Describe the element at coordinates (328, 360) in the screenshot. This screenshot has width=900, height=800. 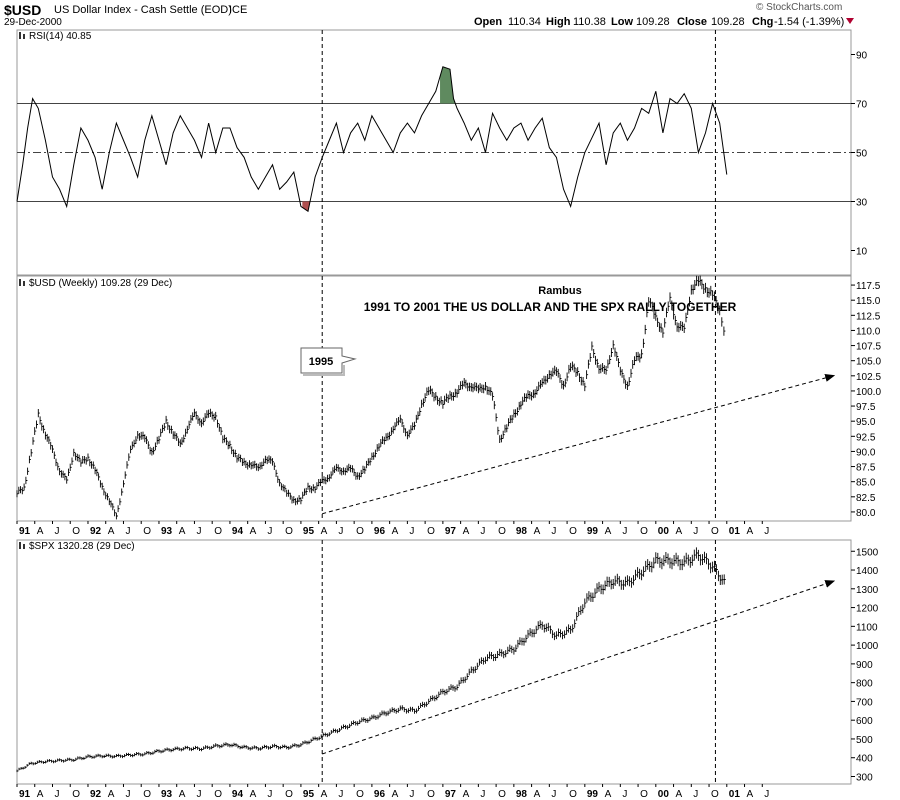
I see `callout-1995-box` at that location.